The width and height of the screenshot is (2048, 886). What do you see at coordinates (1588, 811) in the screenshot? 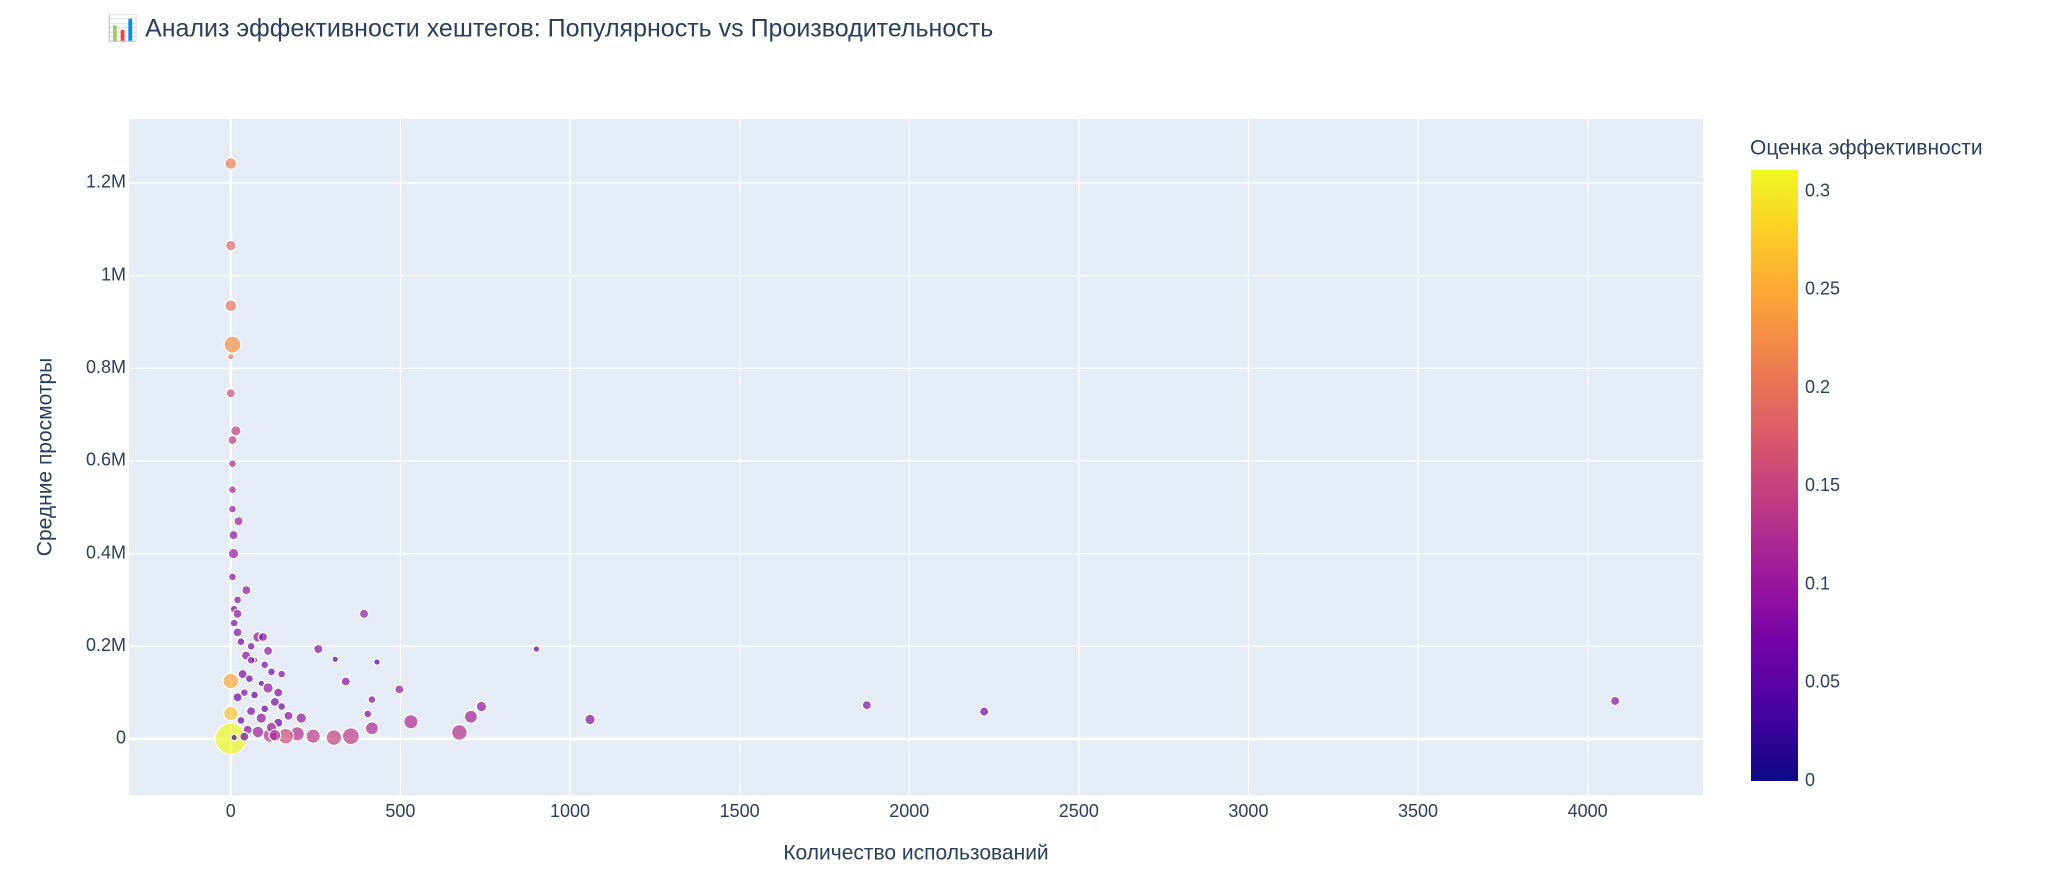
I see `x-tick-label: 4000` at bounding box center [1588, 811].